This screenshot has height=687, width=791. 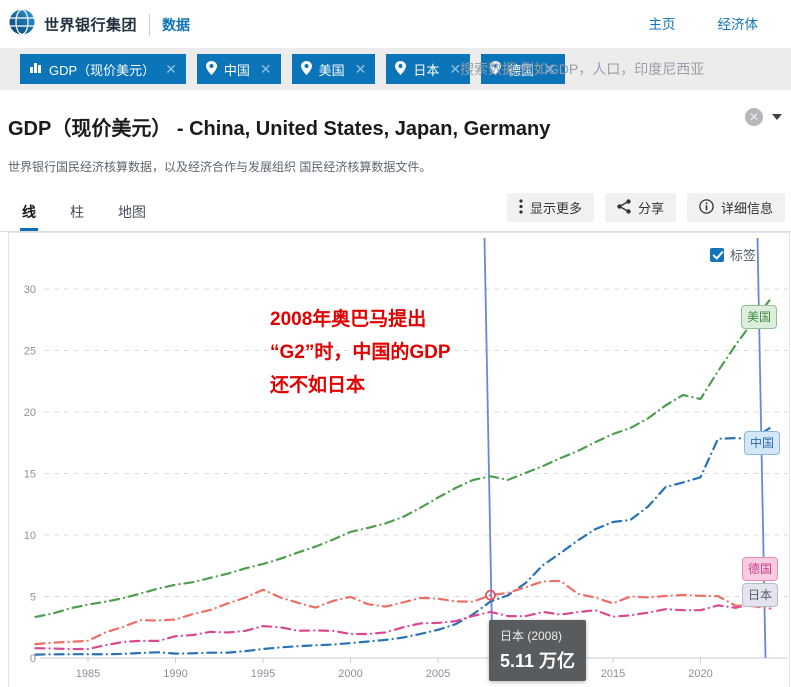 I want to click on filter-tags: GDP（现价美元） ✕ 中国 ✕ 美国 ✕ 日本 ✕ 德国 ✕, so click(x=292, y=69).